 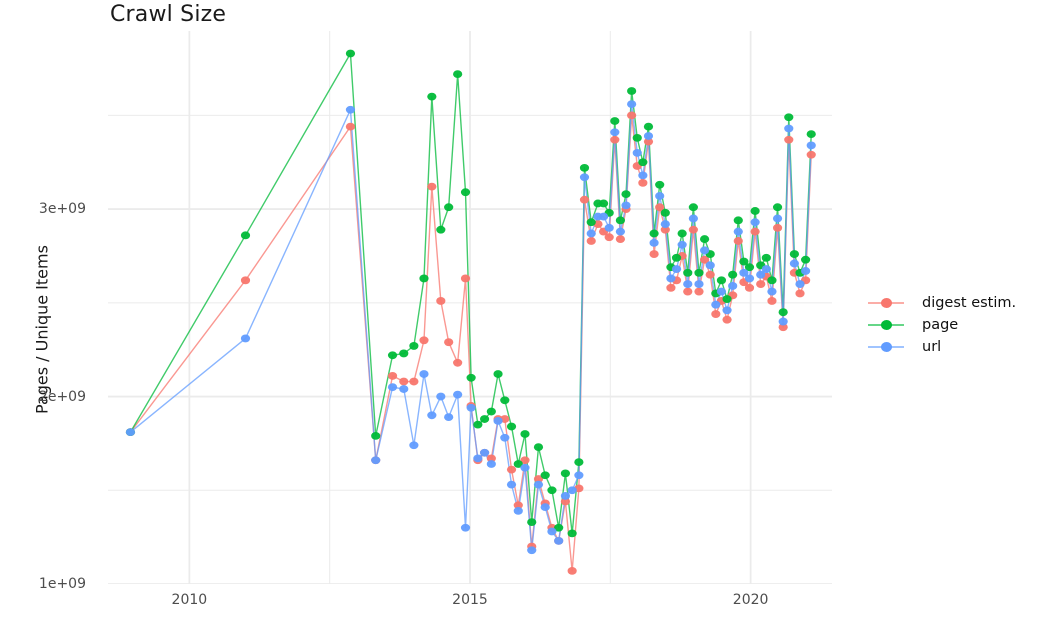 What do you see at coordinates (42, 329) in the screenshot?
I see `y-axis-title: Pages / Unique Items` at bounding box center [42, 329].